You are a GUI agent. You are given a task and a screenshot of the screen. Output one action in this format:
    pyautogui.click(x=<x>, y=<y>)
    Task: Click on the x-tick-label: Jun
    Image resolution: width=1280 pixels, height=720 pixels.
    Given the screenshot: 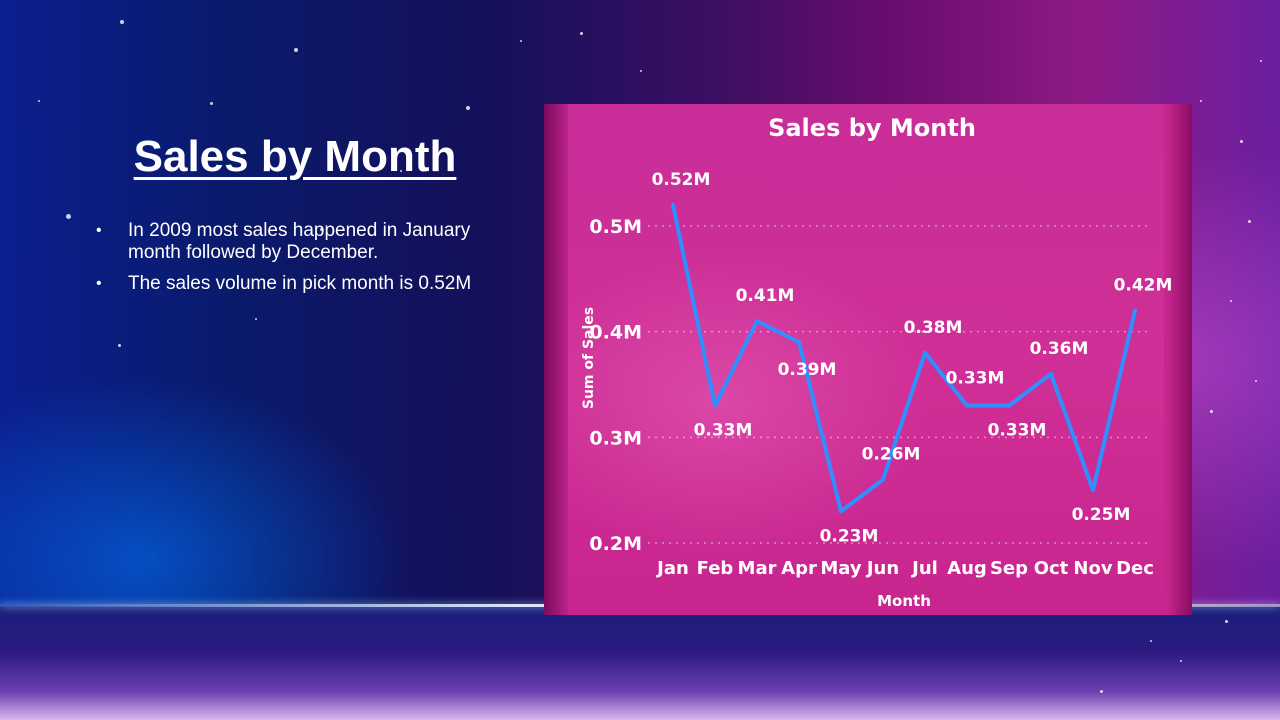 What is the action you would take?
    pyautogui.click(x=882, y=568)
    